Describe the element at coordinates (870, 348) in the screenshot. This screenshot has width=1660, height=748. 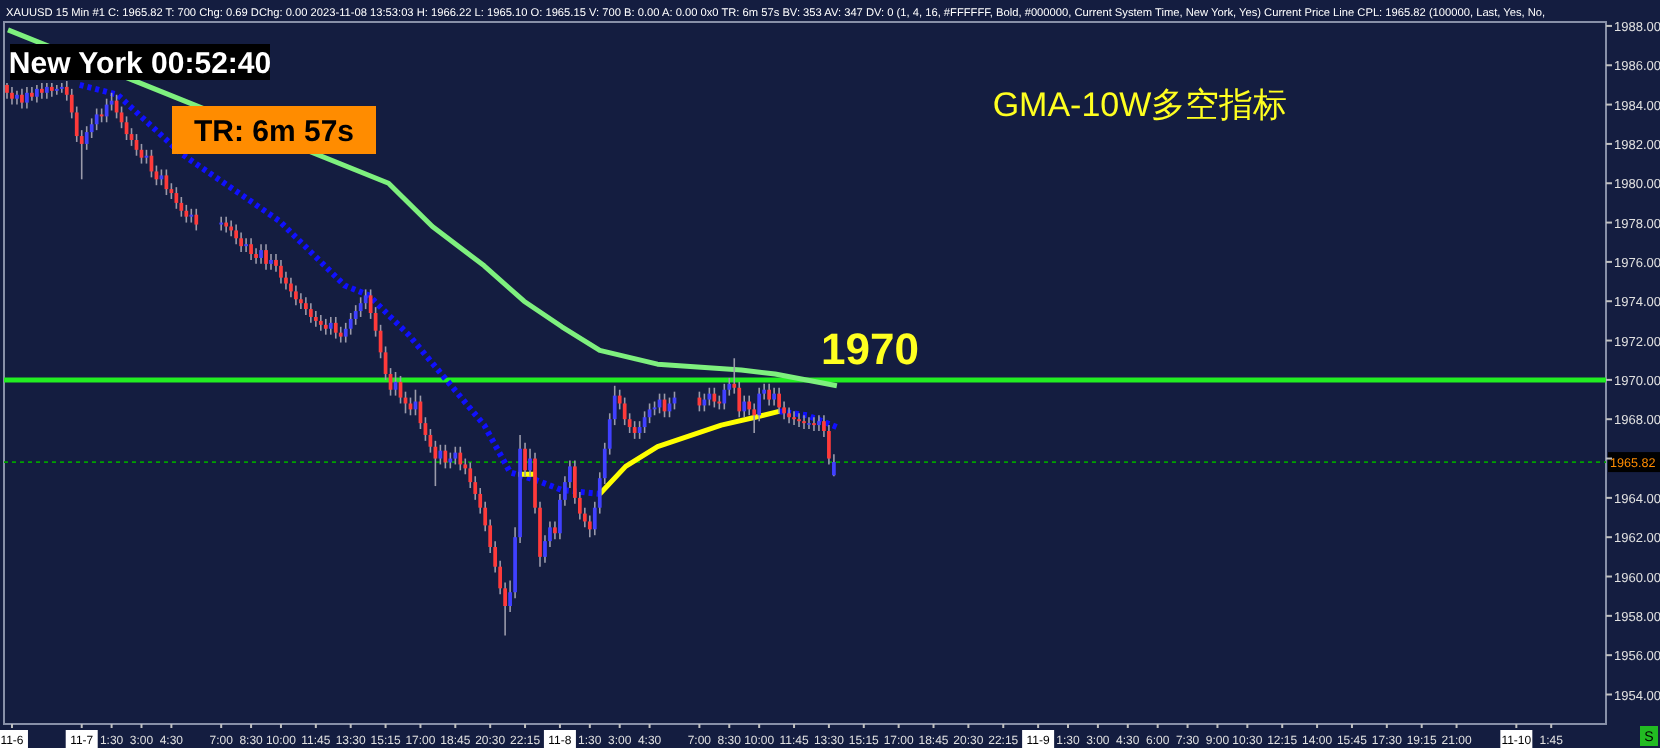
I see `ref-line-label: 1970` at that location.